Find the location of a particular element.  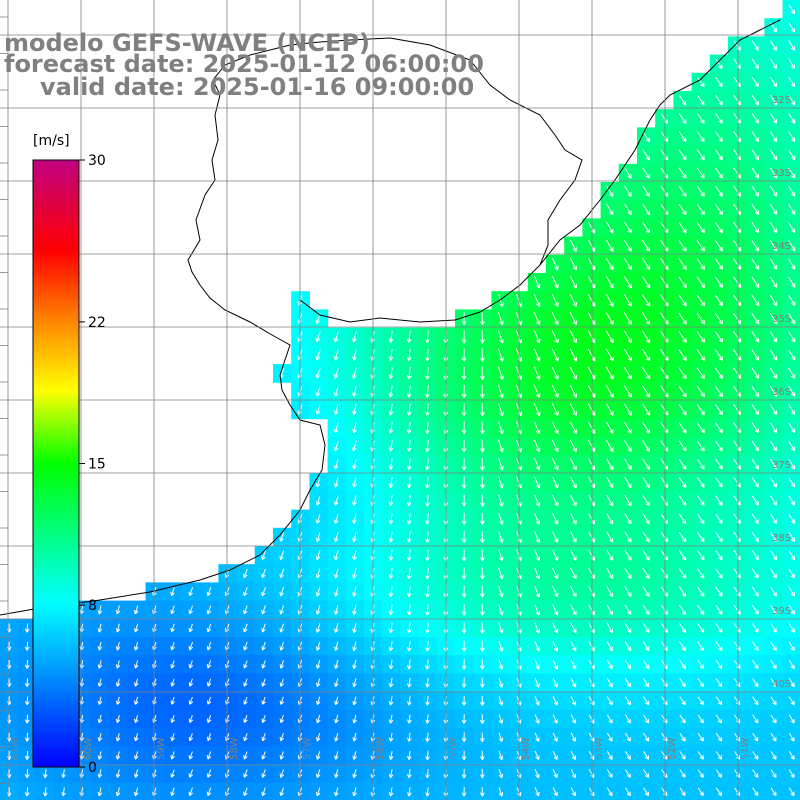

lat-label: 34S is located at coordinates (781, 246).